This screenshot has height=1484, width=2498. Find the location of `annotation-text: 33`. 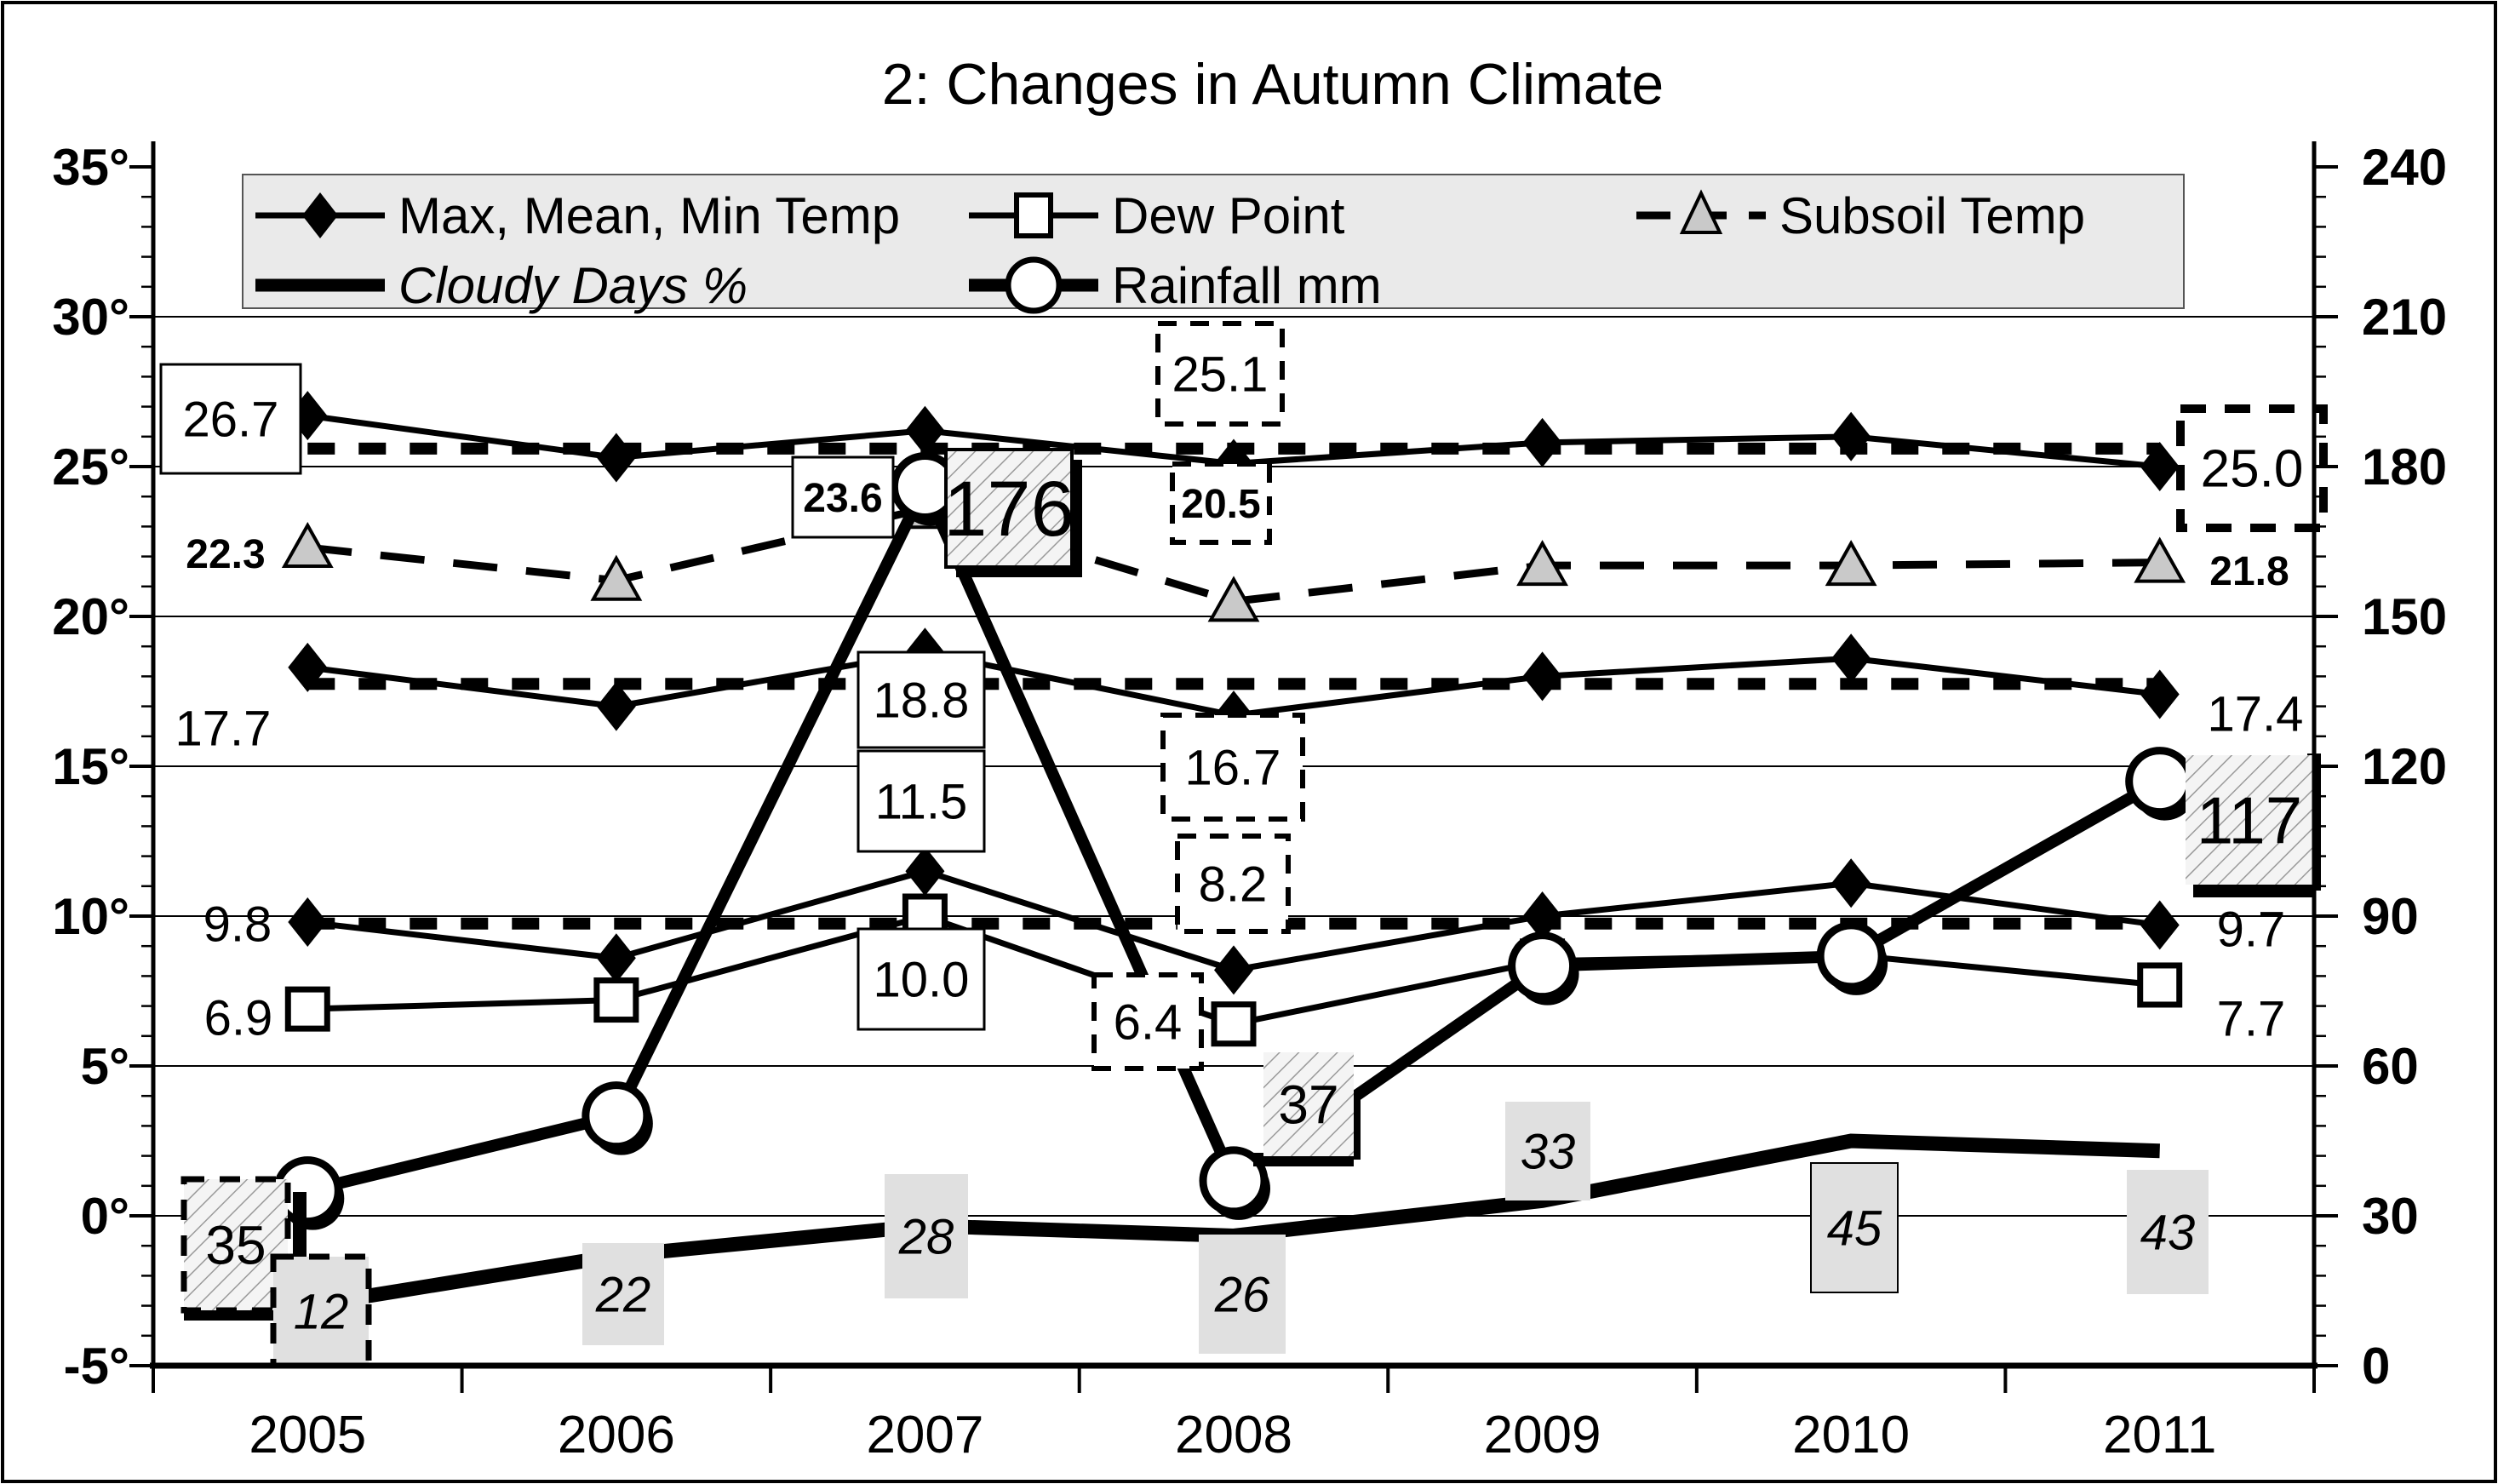

annotation-text: 33 is located at coordinates (1548, 1151).